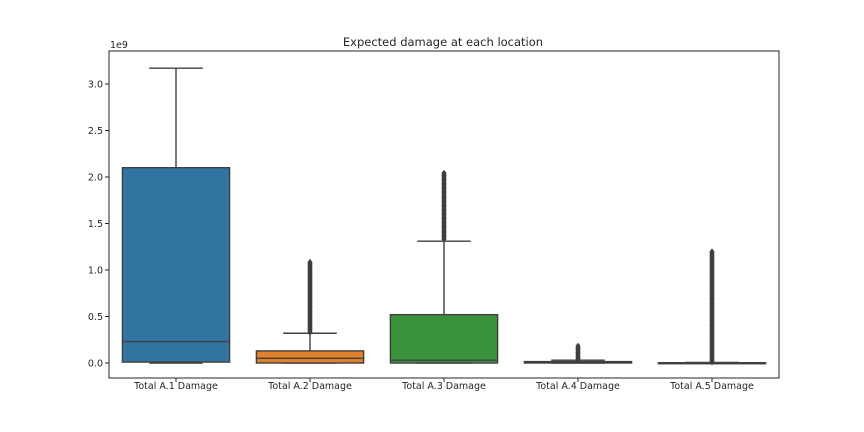 The width and height of the screenshot is (864, 432). I want to click on y-axis: 0.0 0.5 1.0 1.5 2.0 2.5 3.0, so click(98, 225).